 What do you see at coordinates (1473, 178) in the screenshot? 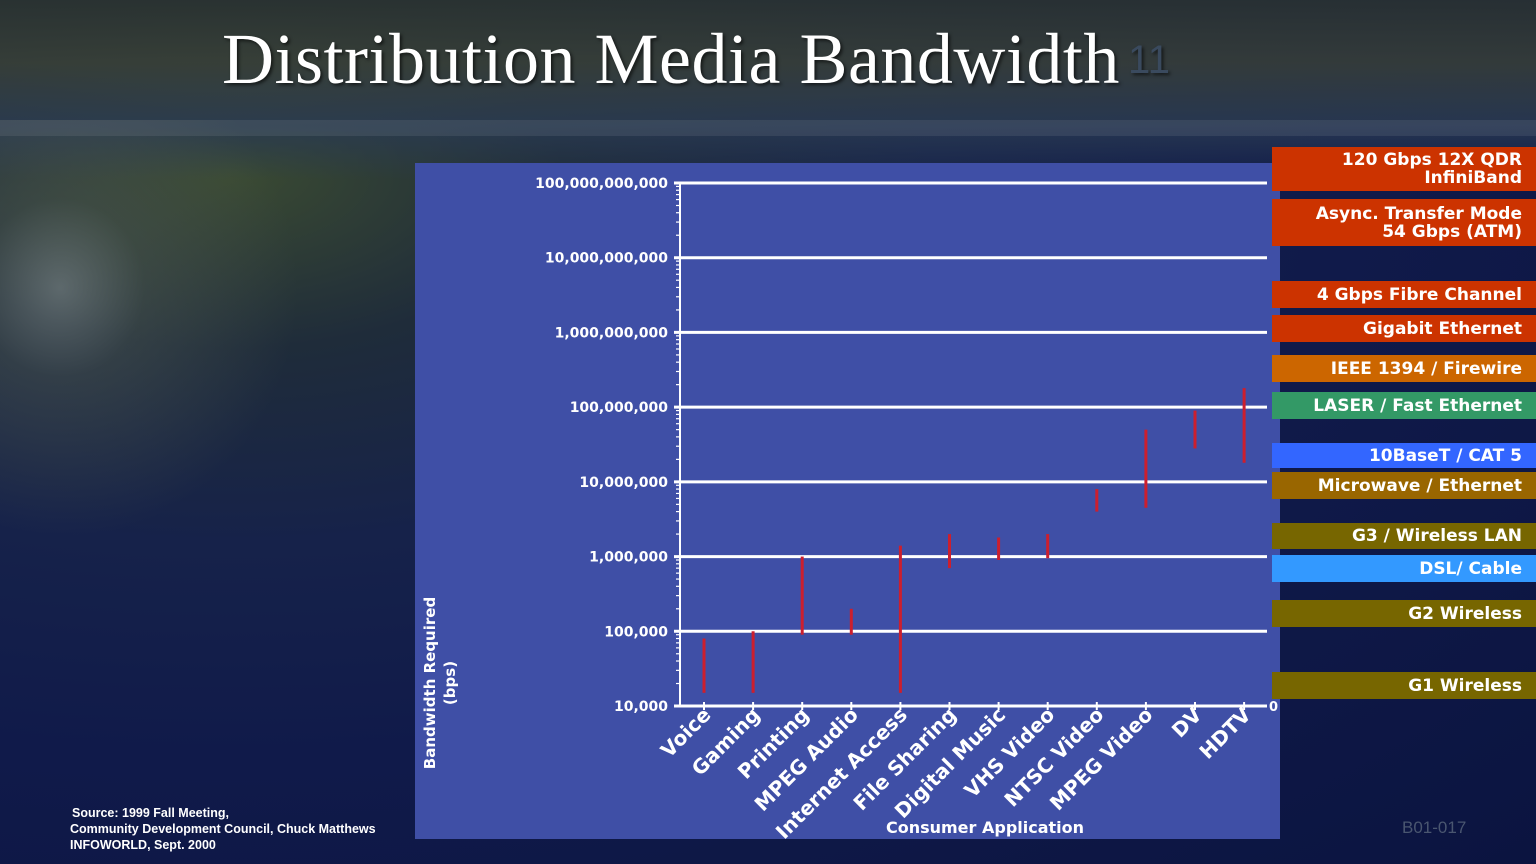
I see `legend-item-label: InfiniBand` at bounding box center [1473, 178].